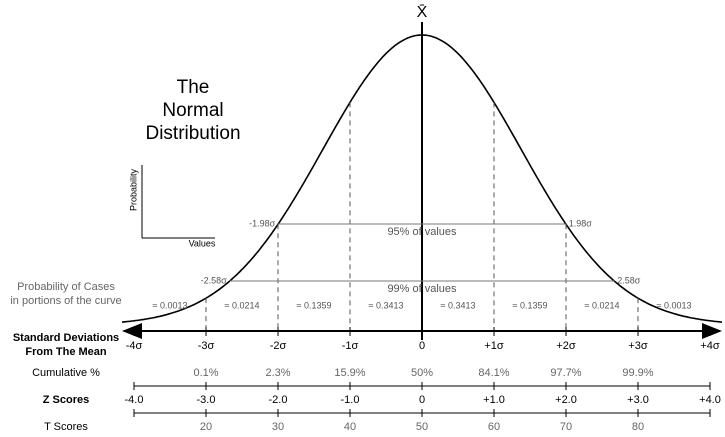 The image size is (725, 437). Describe the element at coordinates (422, 232) in the screenshot. I see `interval-label: 95% of values` at that location.